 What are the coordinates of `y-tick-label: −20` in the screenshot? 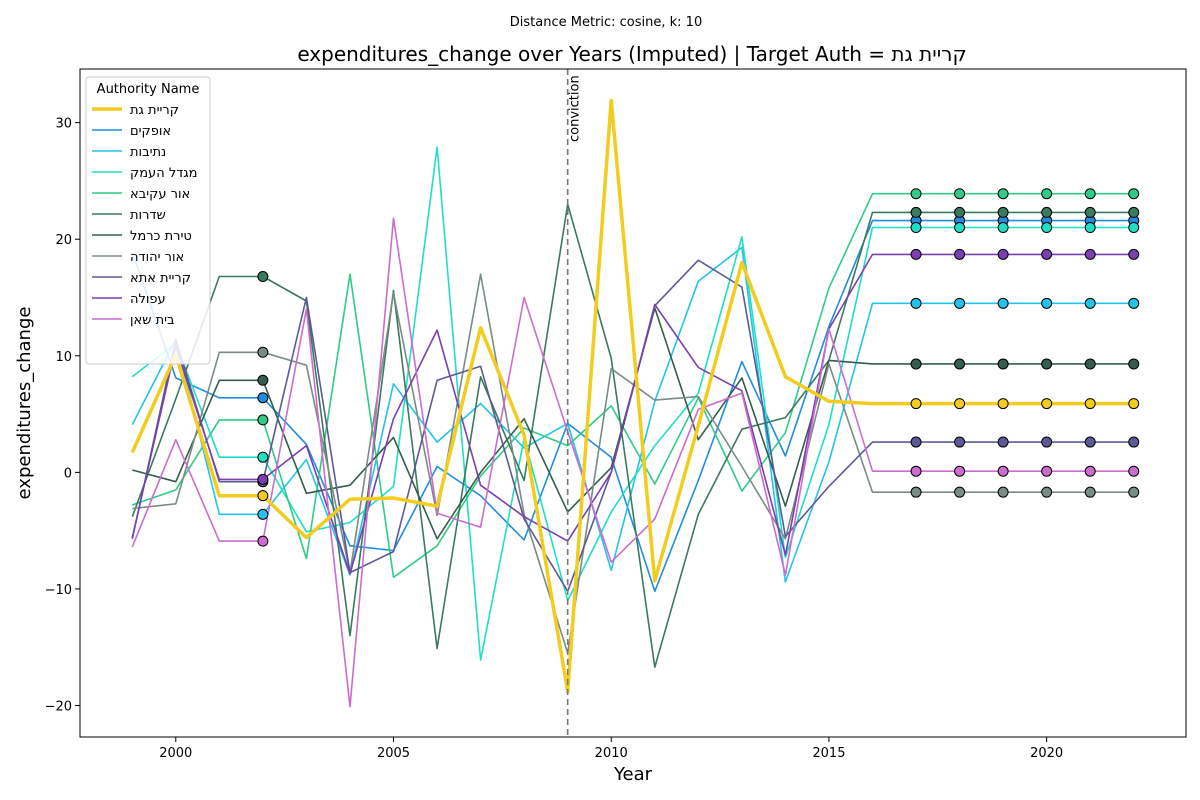 It's located at (58, 707).